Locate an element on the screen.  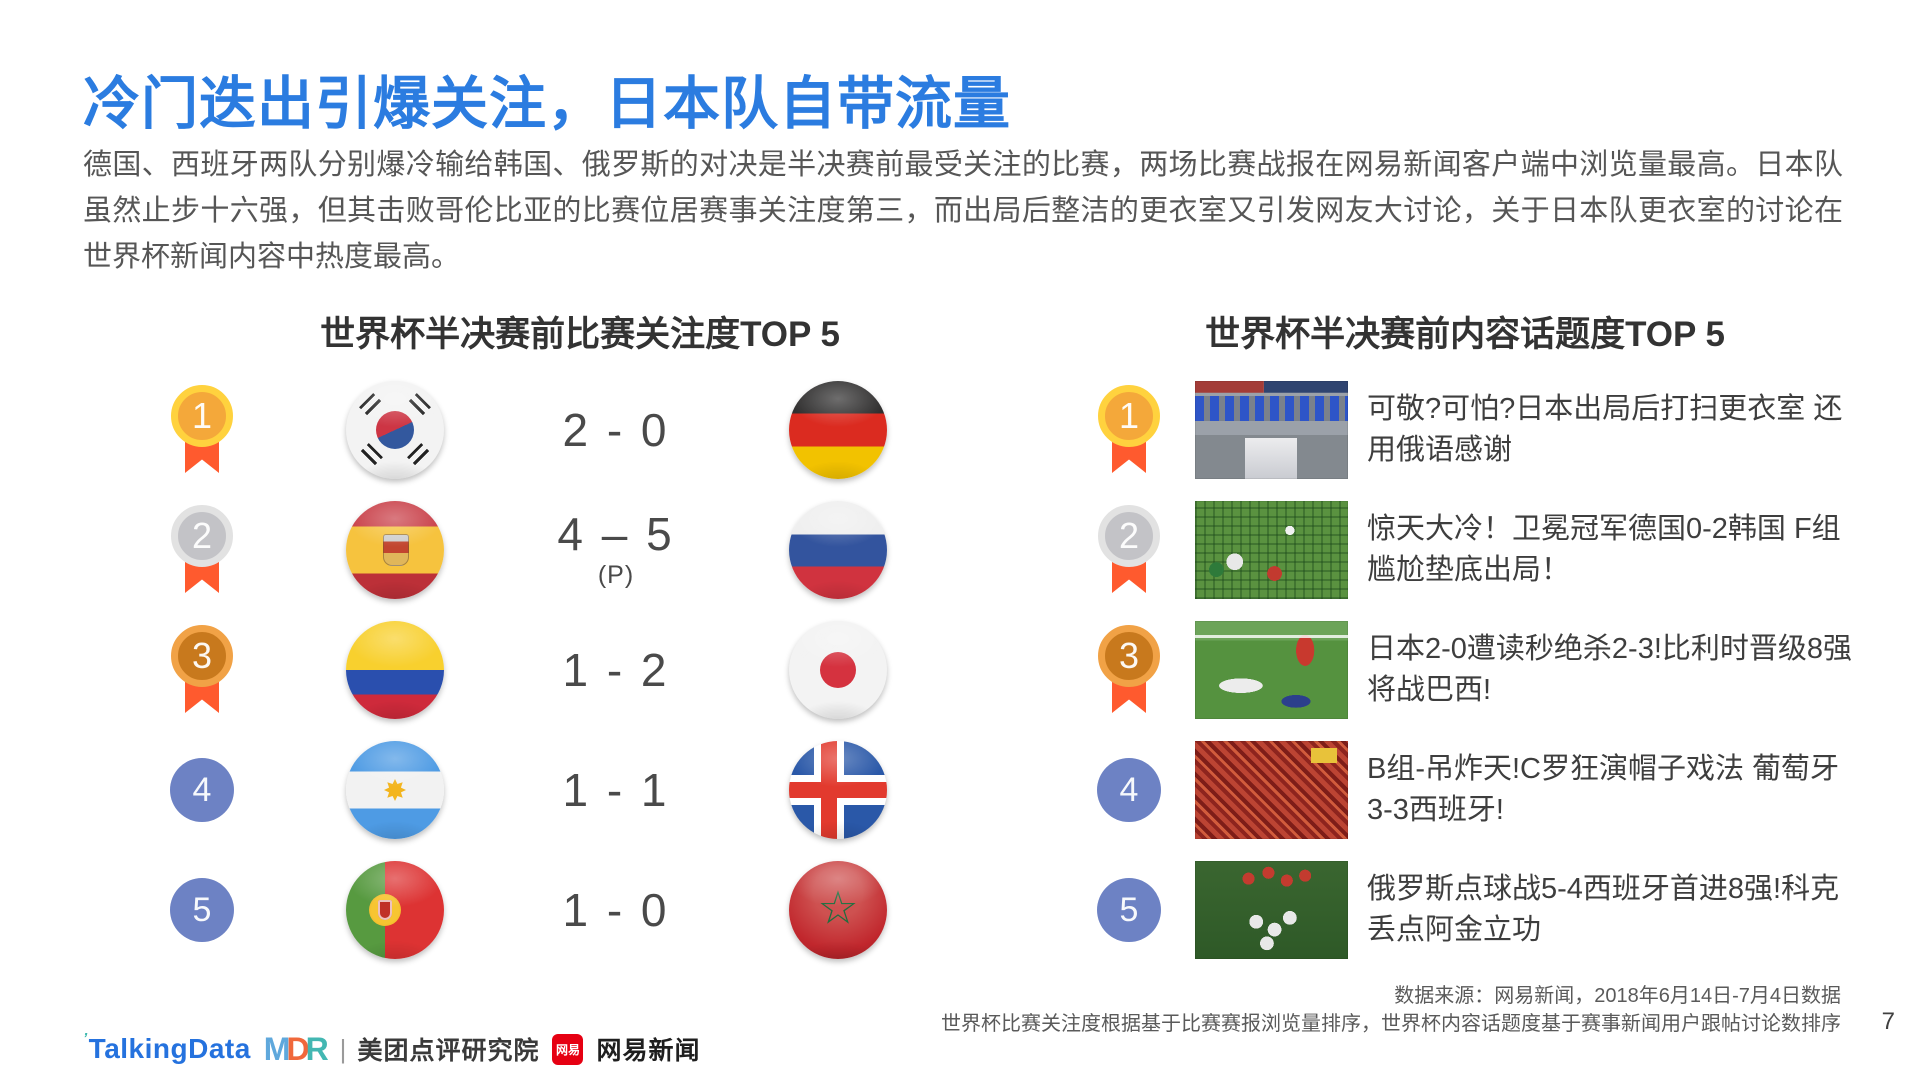
page-number: 7 is located at coordinates (1888, 1021).